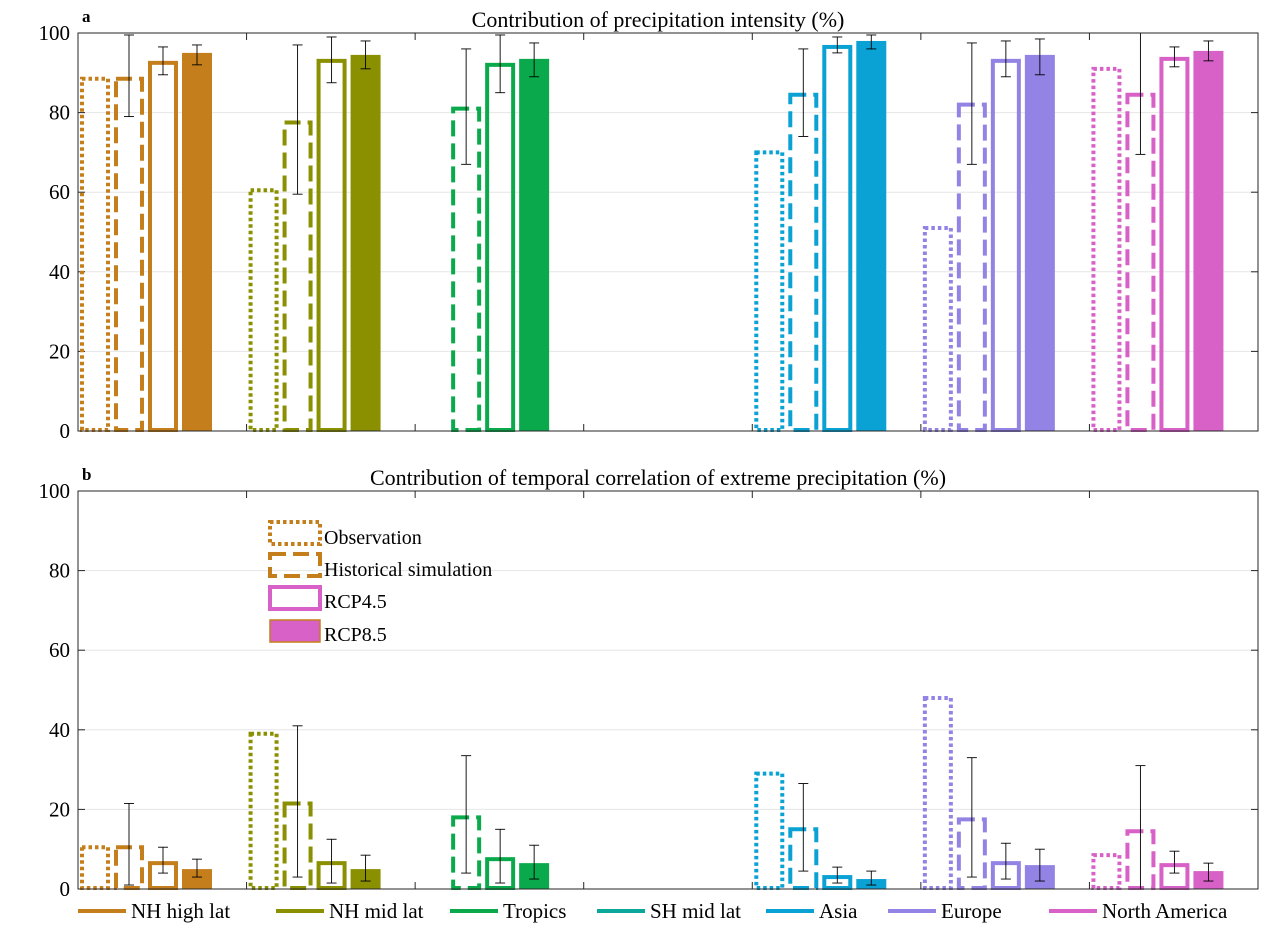 Image resolution: width=1274 pixels, height=931 pixels. Describe the element at coordinates (971, 911) in the screenshot. I see `legend-label-europe: Europe` at that location.